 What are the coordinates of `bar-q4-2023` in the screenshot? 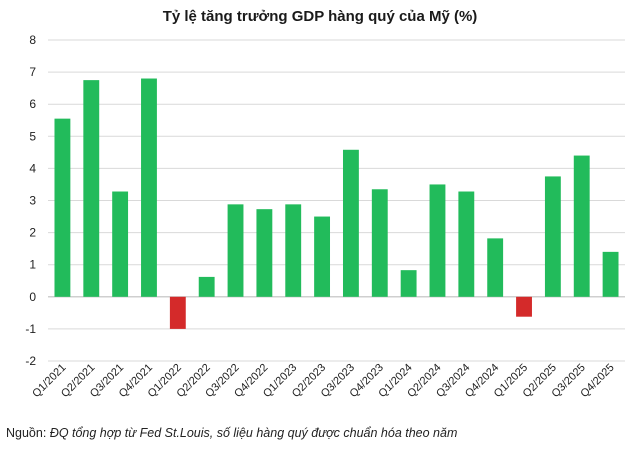 It's located at (379, 243).